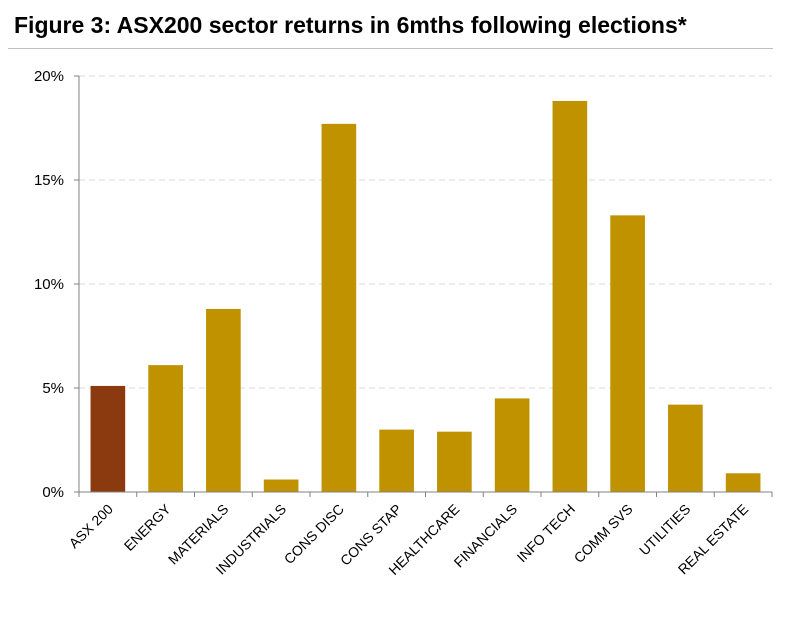 The width and height of the screenshot is (801, 618). What do you see at coordinates (512, 445) in the screenshot?
I see `bar-financials` at bounding box center [512, 445].